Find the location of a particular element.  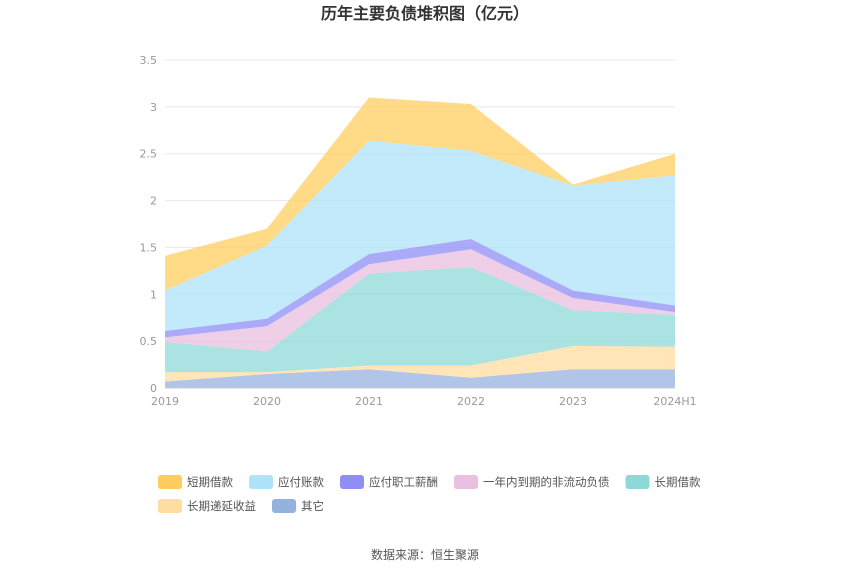

legend-label: 其它 is located at coordinates (312, 506).